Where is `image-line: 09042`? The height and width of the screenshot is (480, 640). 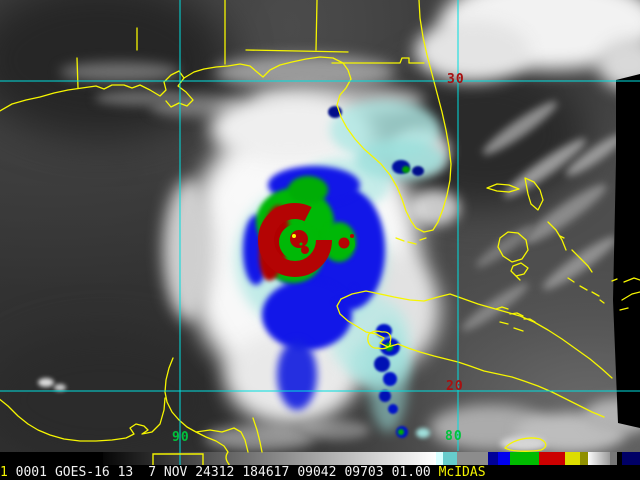 image-line: 09042 is located at coordinates (317, 472).